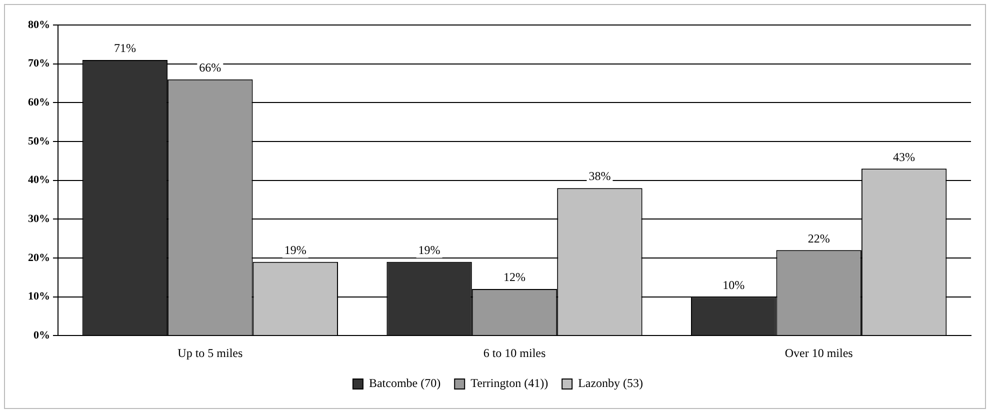 Image resolution: width=992 pixels, height=415 pixels. Describe the element at coordinates (125, 48) in the screenshot. I see `data-label: 71%` at that location.